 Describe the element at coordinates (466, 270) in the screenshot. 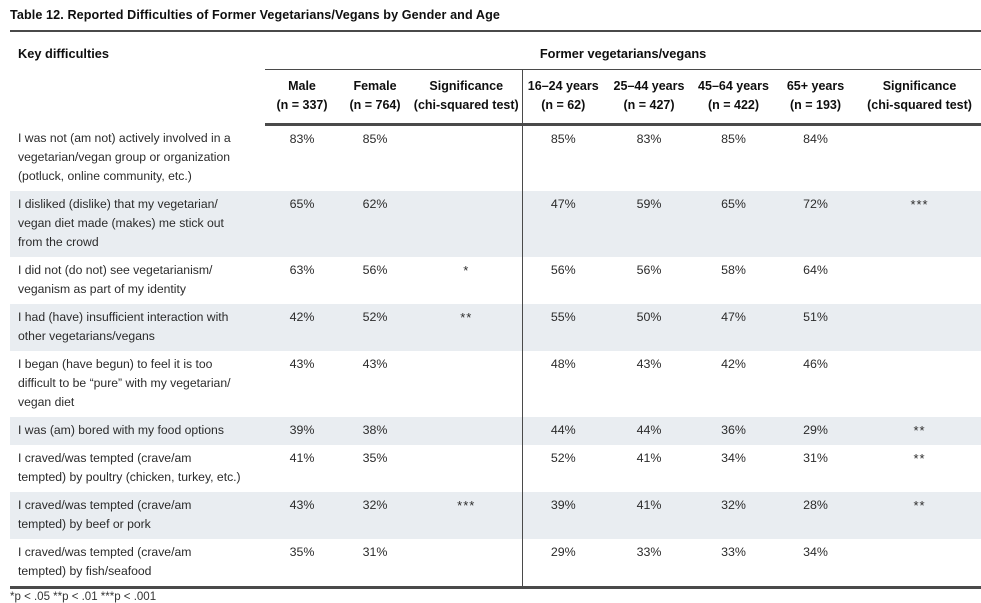

I see `cell-value: *` at that location.